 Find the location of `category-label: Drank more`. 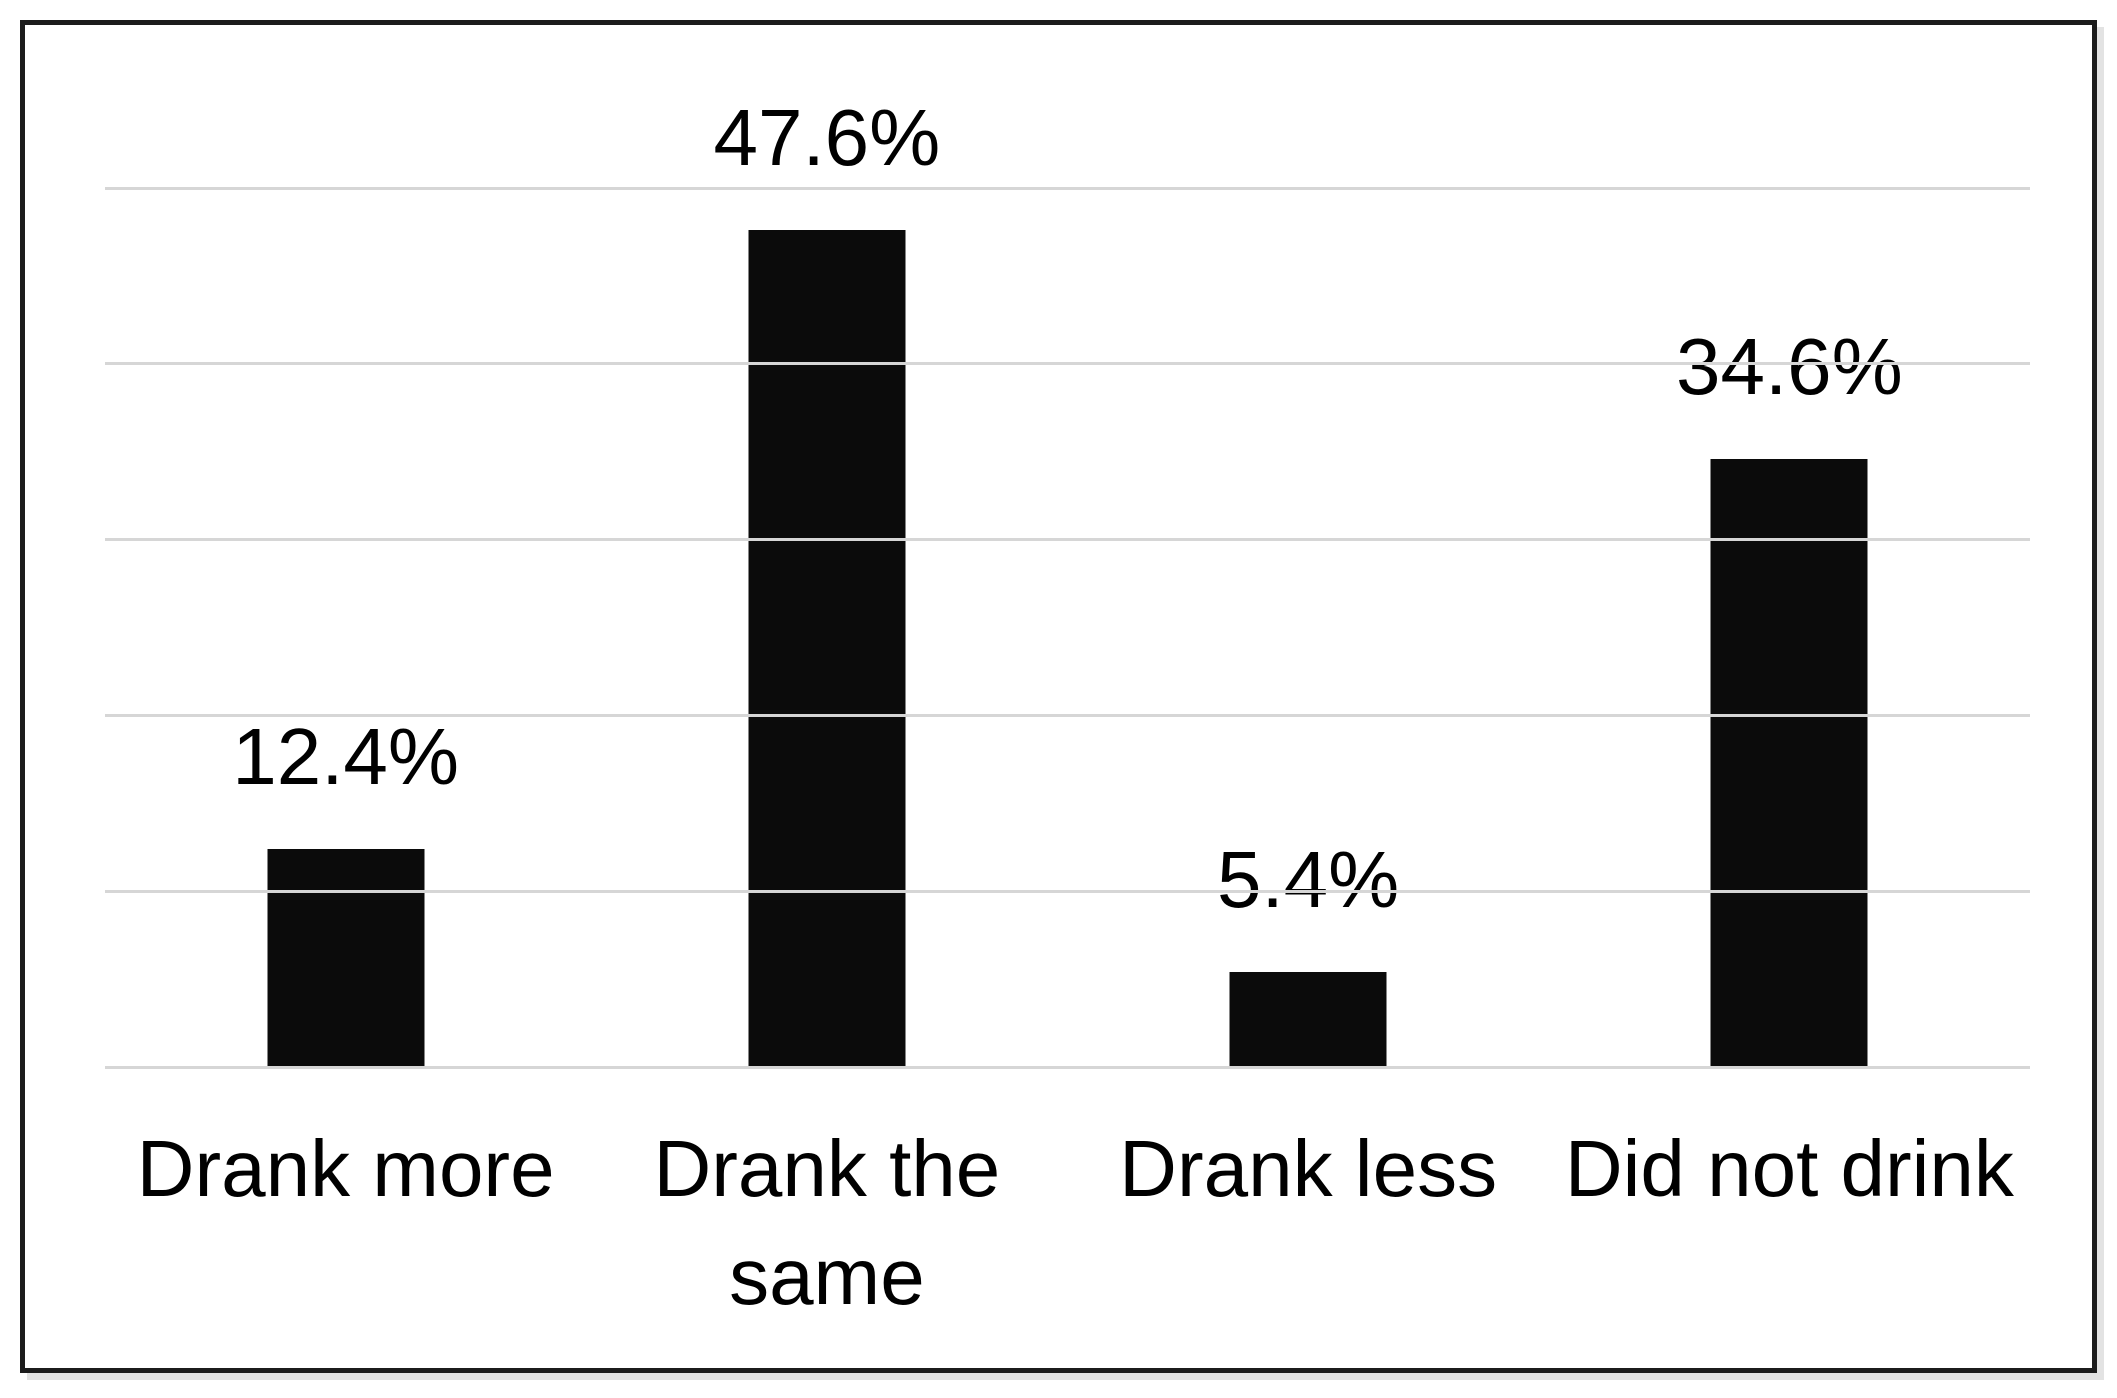

category-label: Drank more is located at coordinates (345, 1168).